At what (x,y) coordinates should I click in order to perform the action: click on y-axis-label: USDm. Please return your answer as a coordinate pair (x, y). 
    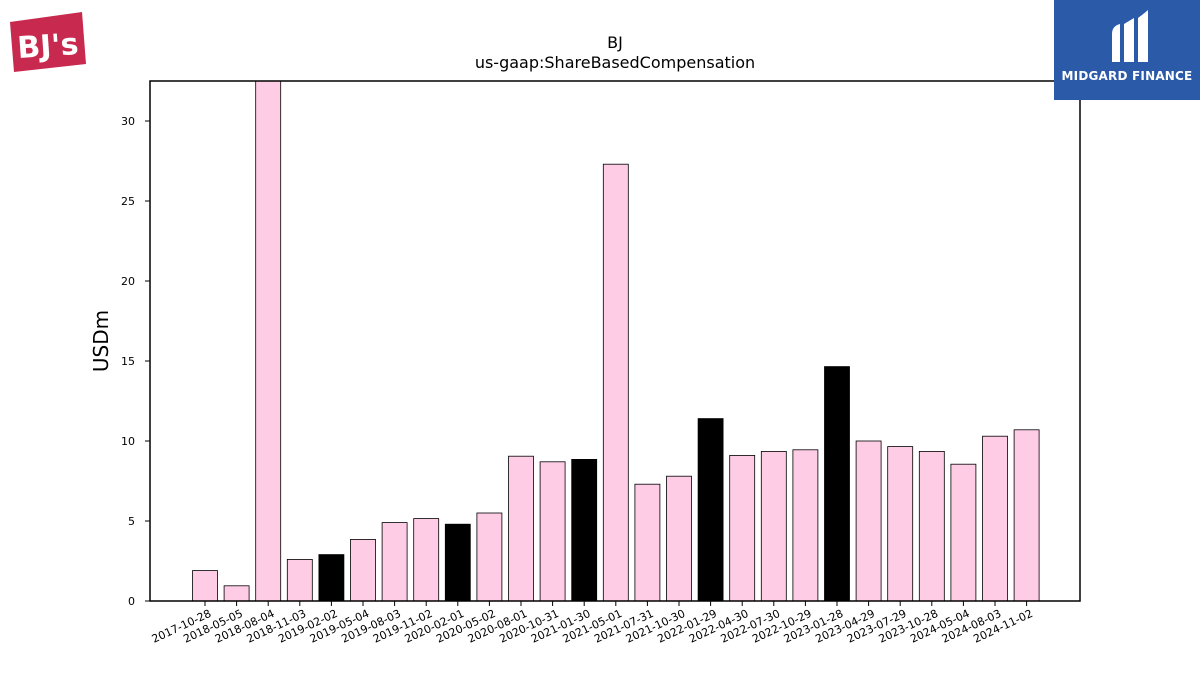
    Looking at the image, I should click on (101, 341).